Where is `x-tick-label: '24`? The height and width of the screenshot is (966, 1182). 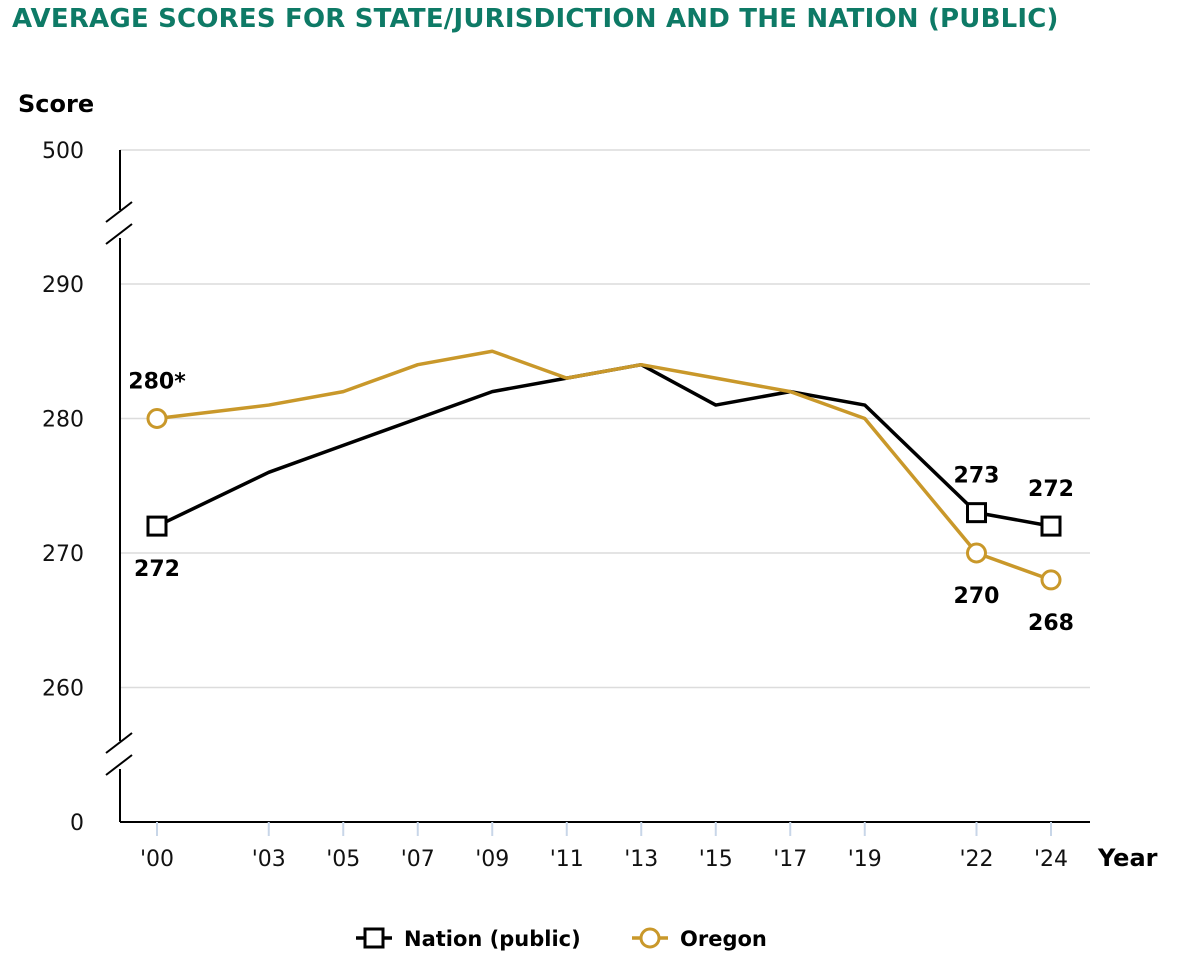 x-tick-label: '24 is located at coordinates (1051, 859).